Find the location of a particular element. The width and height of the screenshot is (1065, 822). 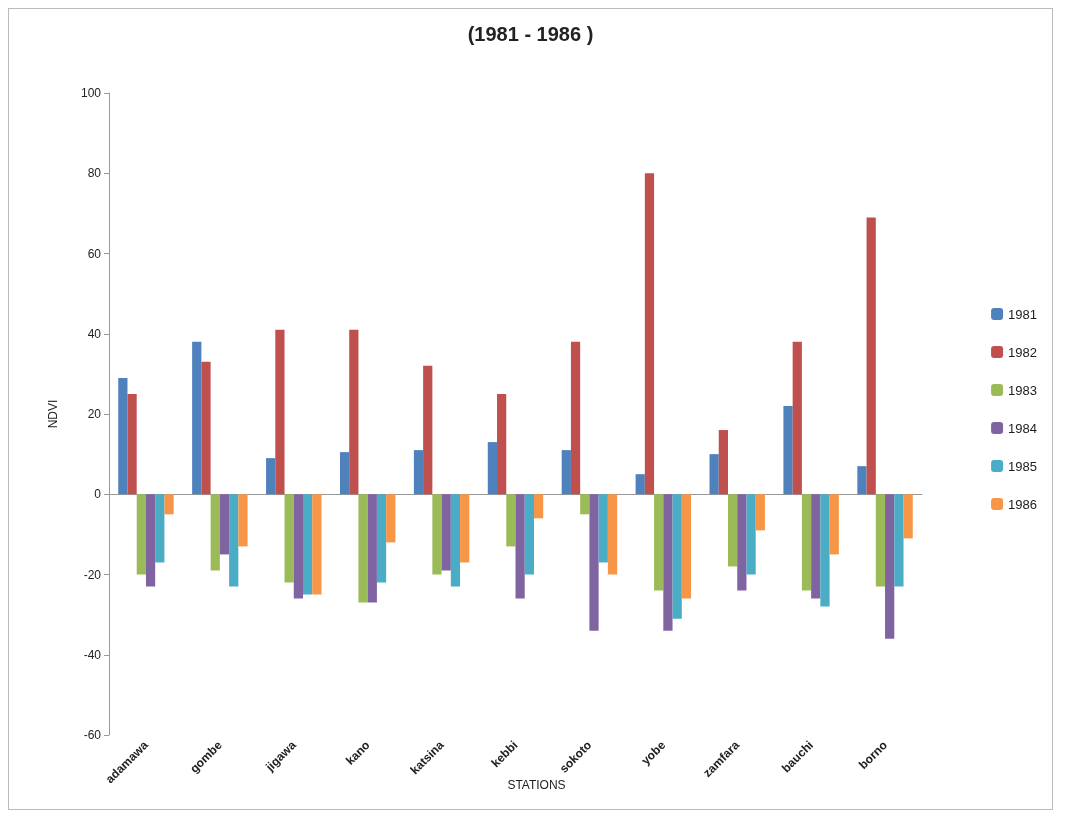

y-tick-label: 60 is located at coordinates (94, 253).